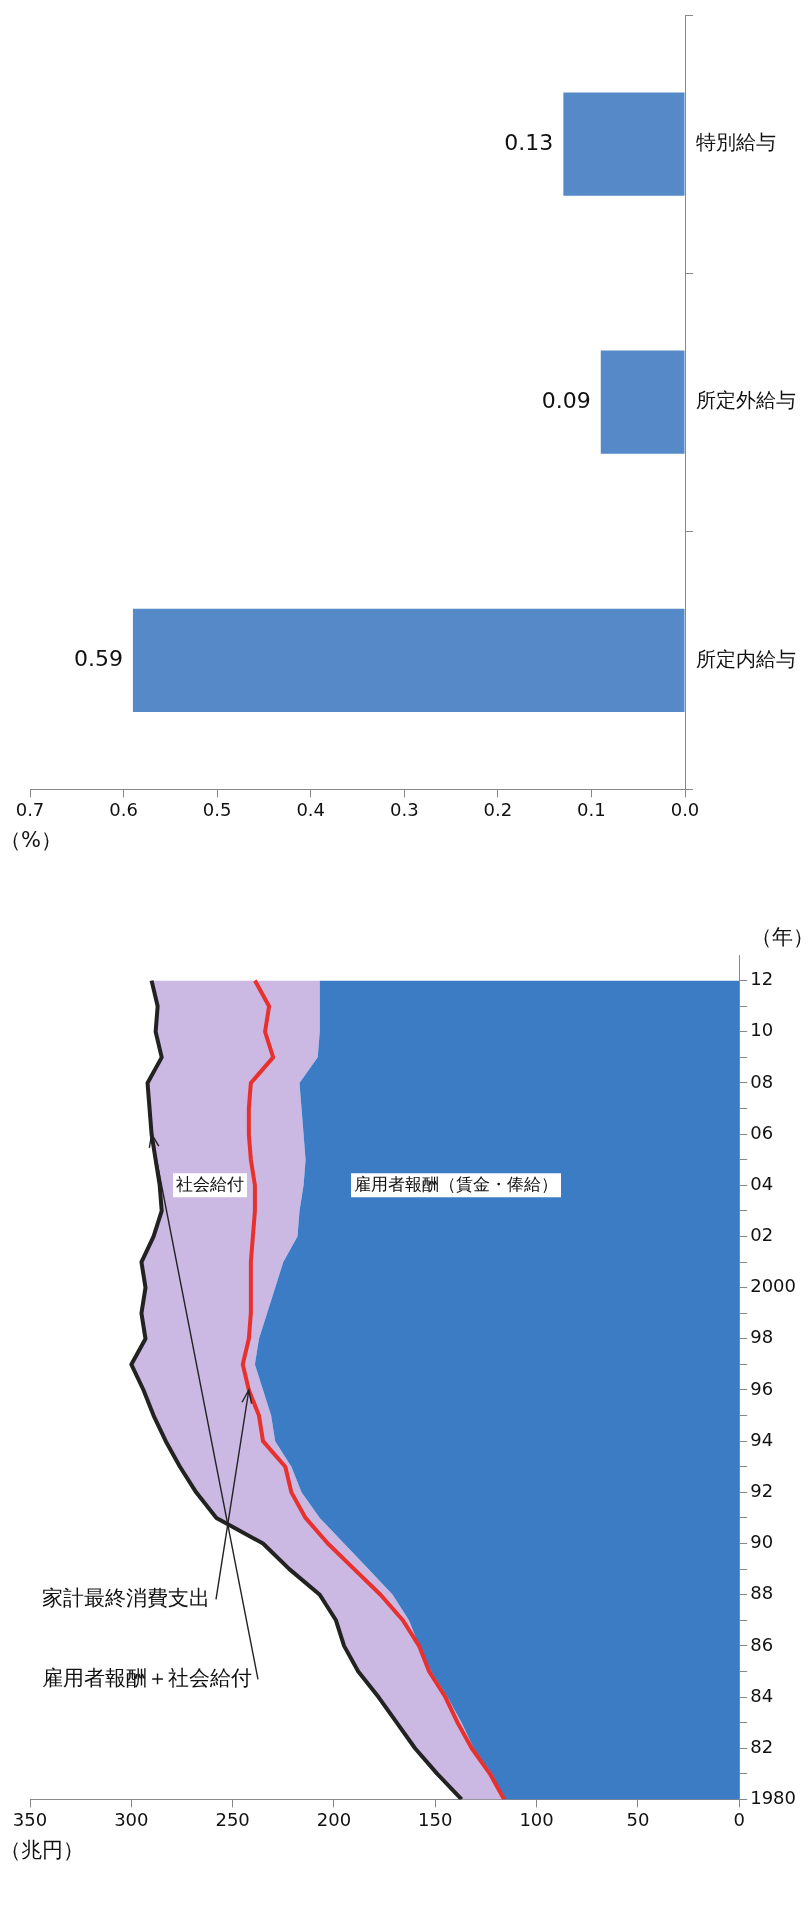  I want to click on y-tick-label: 82, so click(762, 1746).